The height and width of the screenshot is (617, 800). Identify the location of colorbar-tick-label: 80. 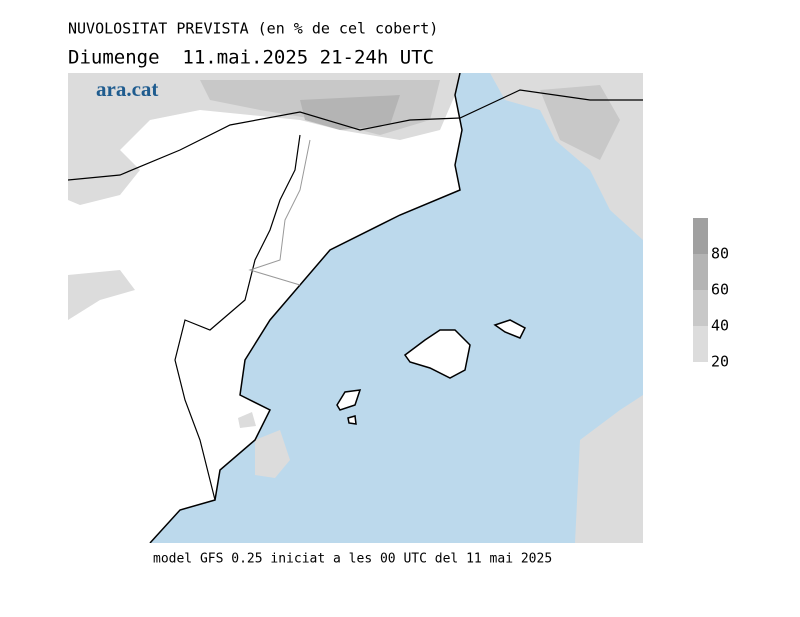
(720, 254).